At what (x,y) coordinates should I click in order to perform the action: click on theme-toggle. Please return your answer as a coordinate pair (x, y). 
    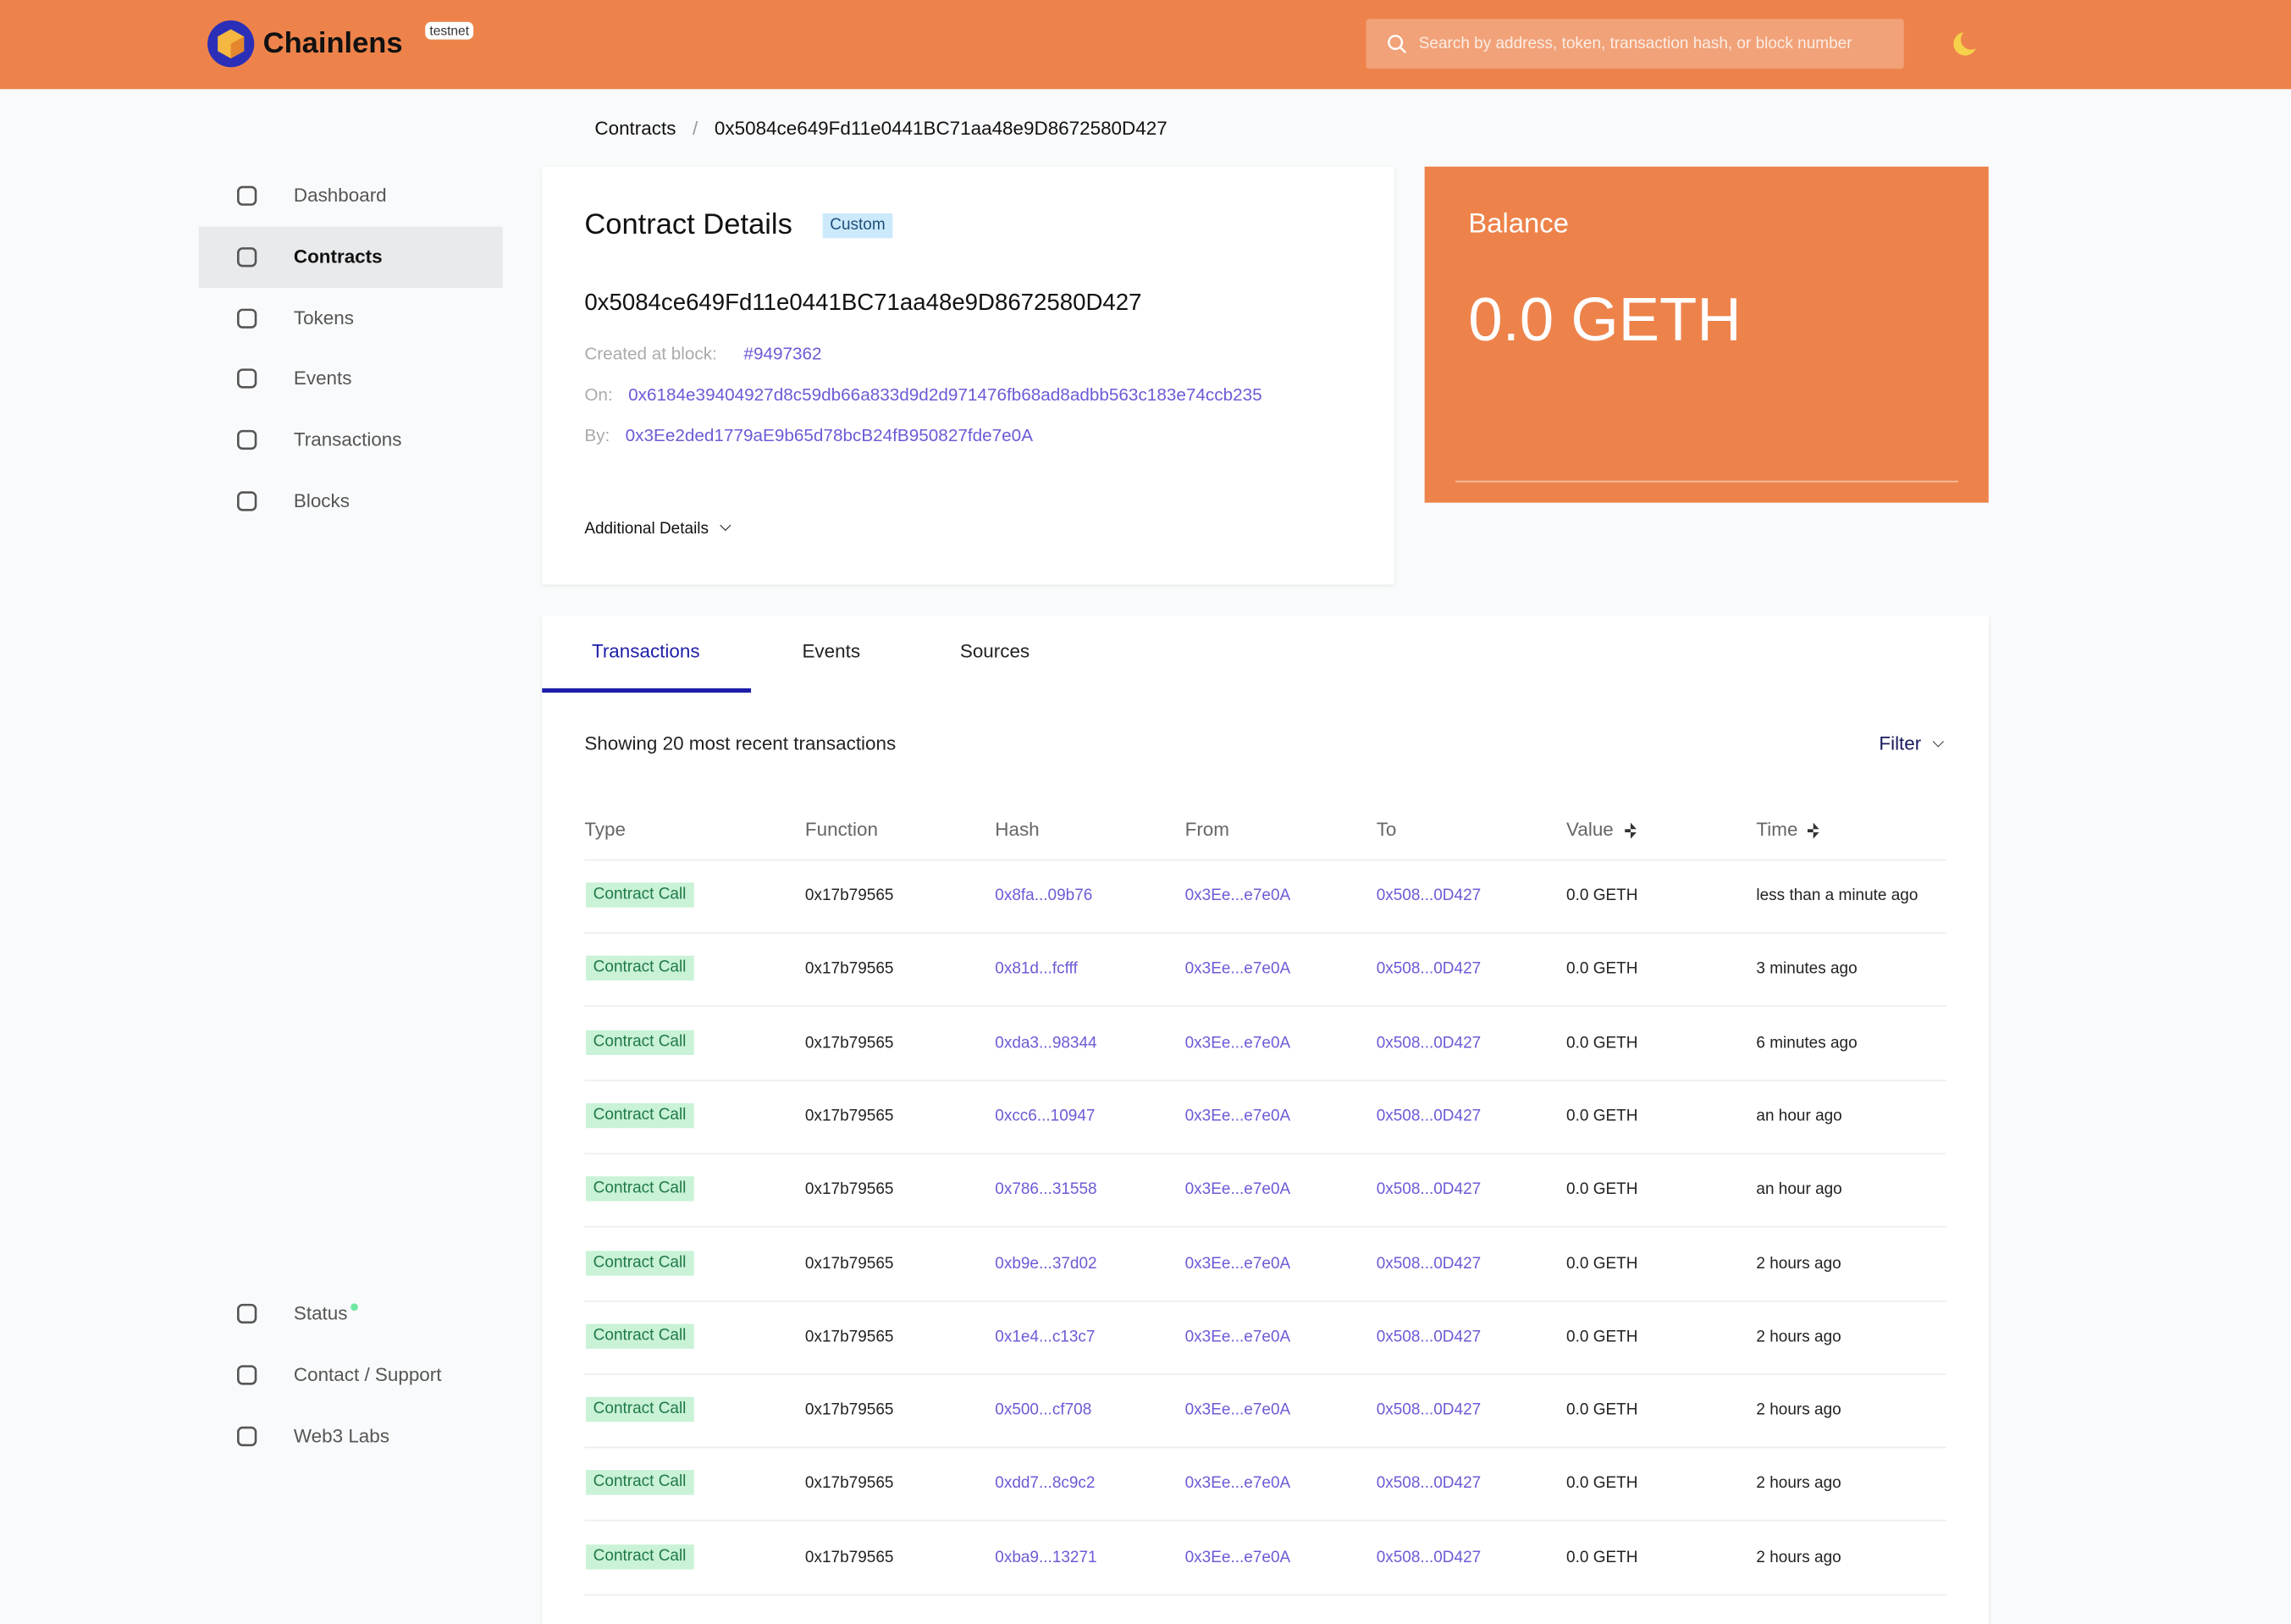
    Looking at the image, I should click on (1965, 44).